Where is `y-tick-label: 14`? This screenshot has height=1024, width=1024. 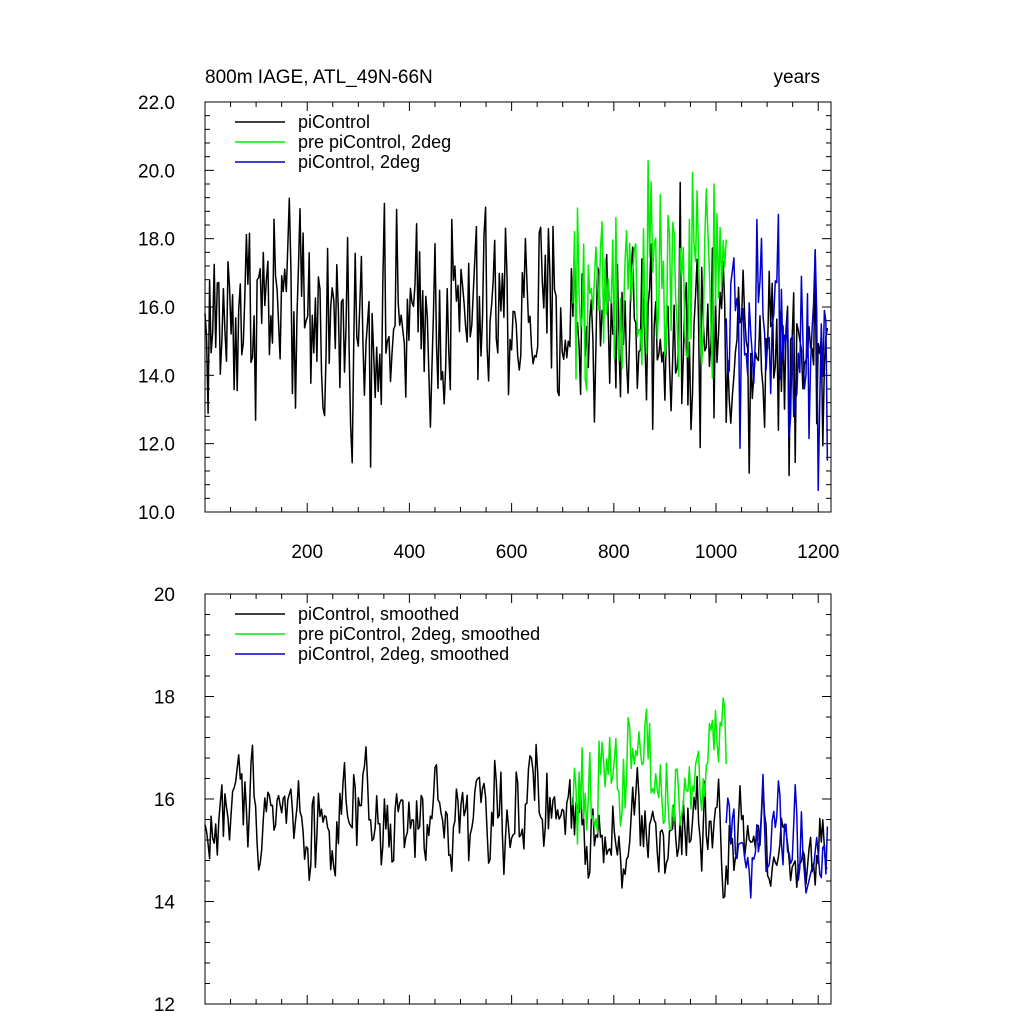
y-tick-label: 14 is located at coordinates (165, 903).